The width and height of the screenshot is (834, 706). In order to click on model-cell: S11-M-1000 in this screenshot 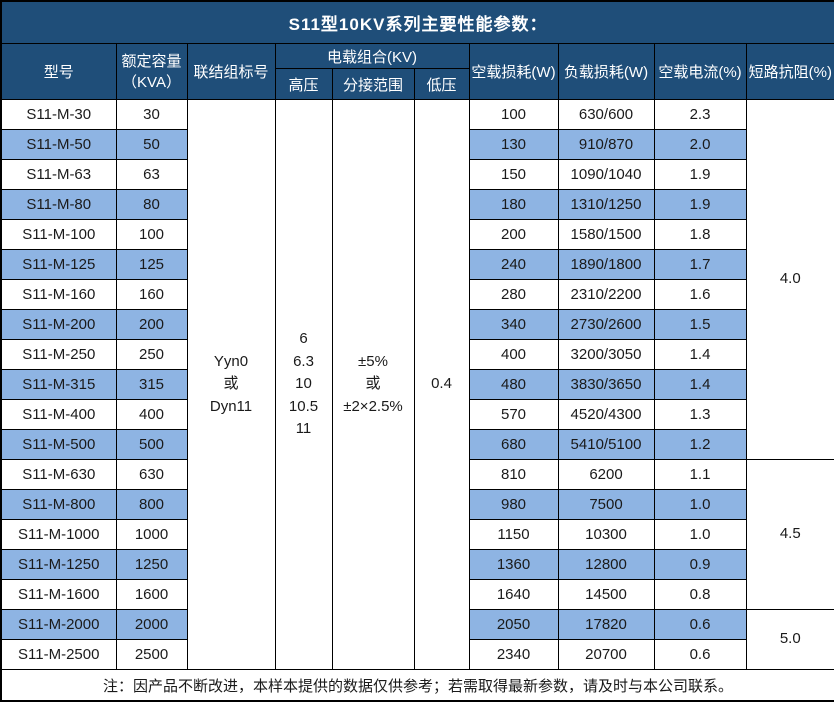, I will do `click(58, 534)`.